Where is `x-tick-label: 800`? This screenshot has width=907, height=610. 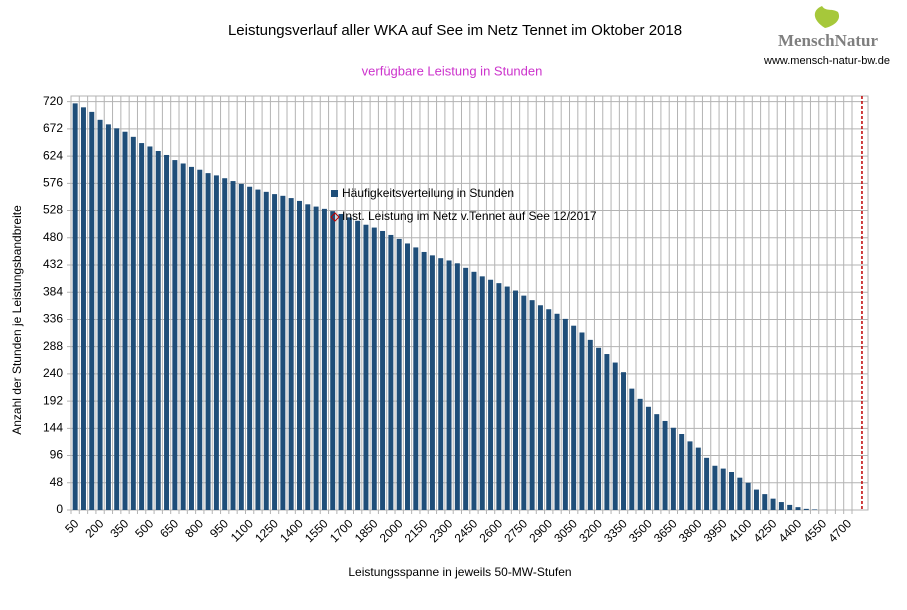 x-tick-label: 800 is located at coordinates (194, 528).